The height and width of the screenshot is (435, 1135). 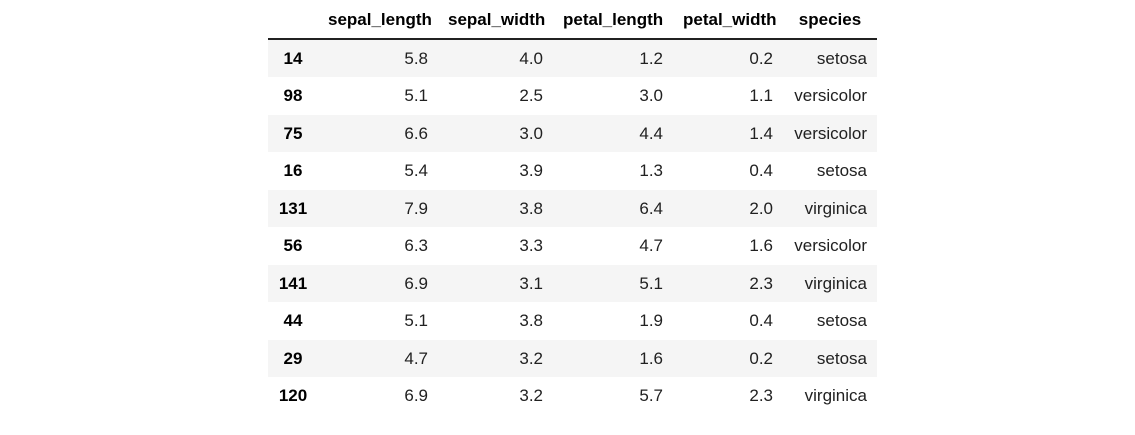 What do you see at coordinates (651, 208) in the screenshot?
I see `data-cell: 6.4` at bounding box center [651, 208].